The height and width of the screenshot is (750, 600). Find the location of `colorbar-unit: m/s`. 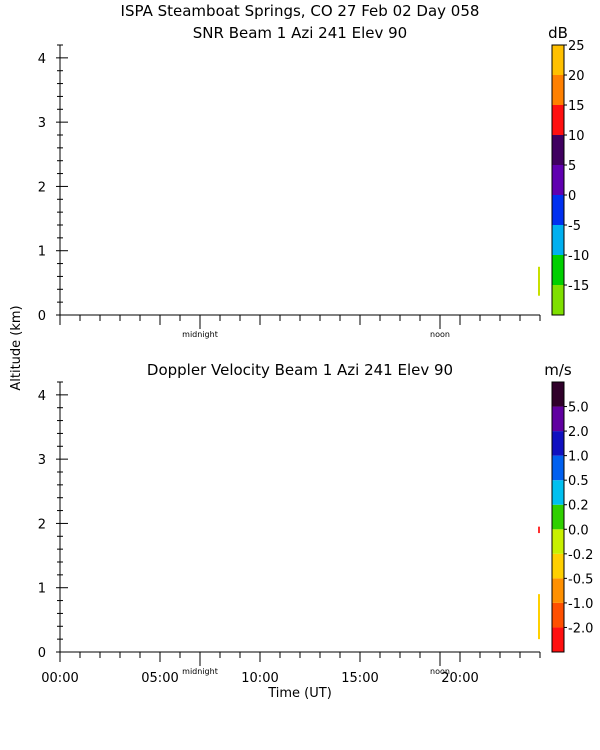

colorbar-unit: m/s is located at coordinates (558, 370).